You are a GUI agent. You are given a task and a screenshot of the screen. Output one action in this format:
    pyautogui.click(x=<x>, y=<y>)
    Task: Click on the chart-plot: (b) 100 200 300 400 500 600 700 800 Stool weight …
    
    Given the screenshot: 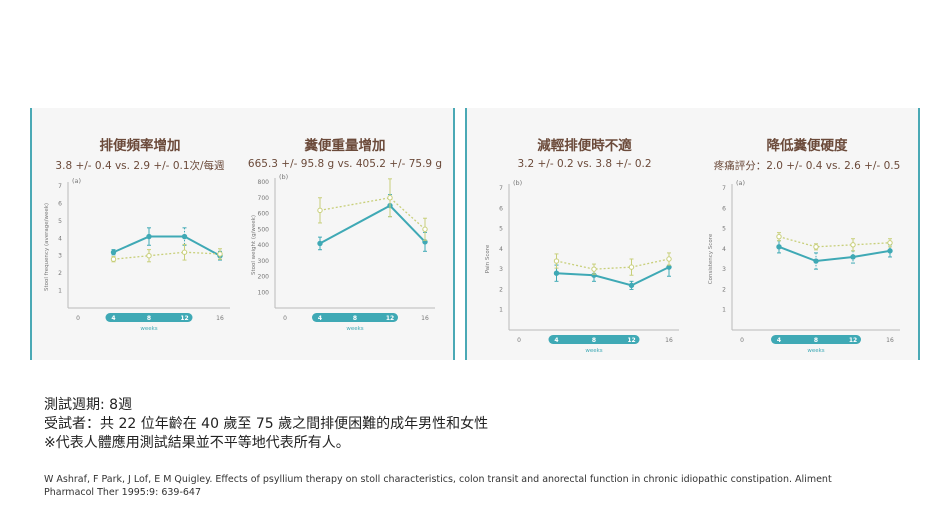 What is the action you would take?
    pyautogui.click(x=343, y=252)
    